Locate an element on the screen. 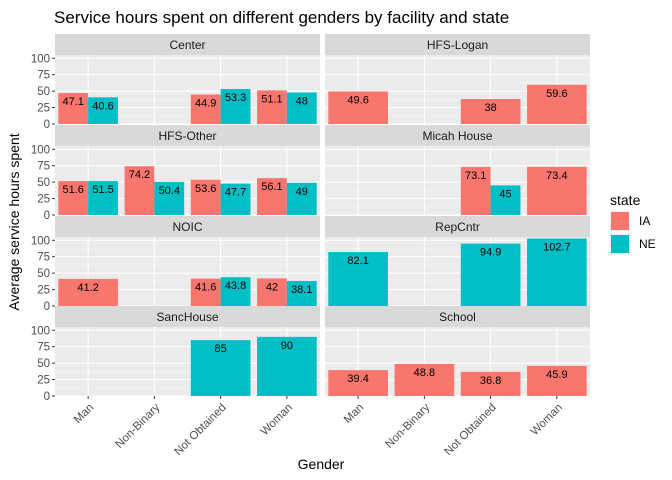 The image size is (672, 480). bar-value-label: 50.4 is located at coordinates (169, 191).